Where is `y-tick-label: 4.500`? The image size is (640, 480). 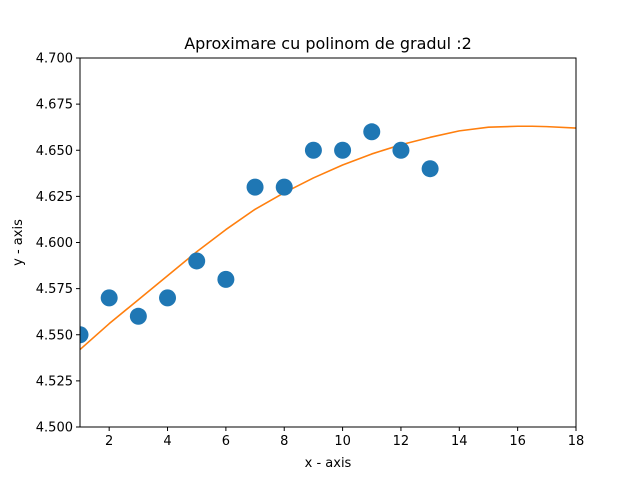 y-tick-label: 4.500 is located at coordinates (54, 428).